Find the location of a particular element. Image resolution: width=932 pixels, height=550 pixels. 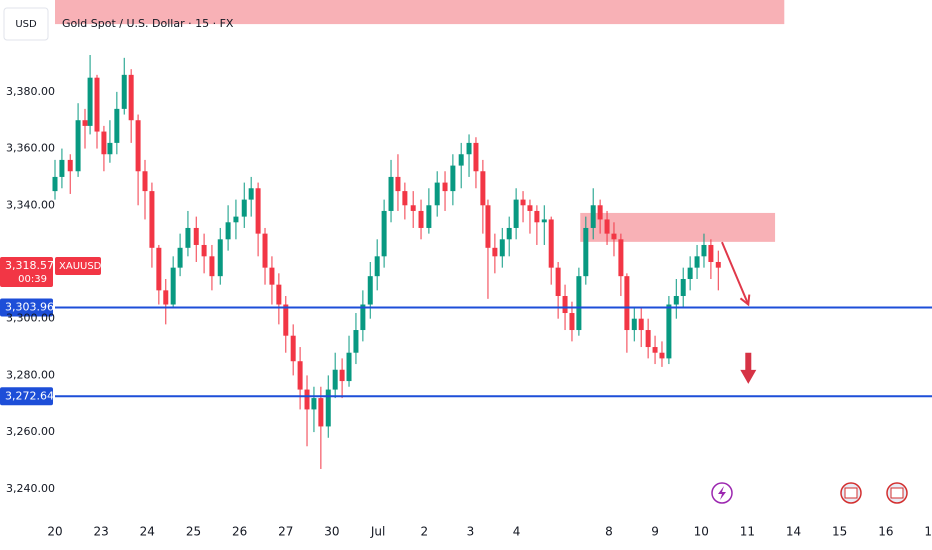

x-tick-label: 24 is located at coordinates (147, 532).